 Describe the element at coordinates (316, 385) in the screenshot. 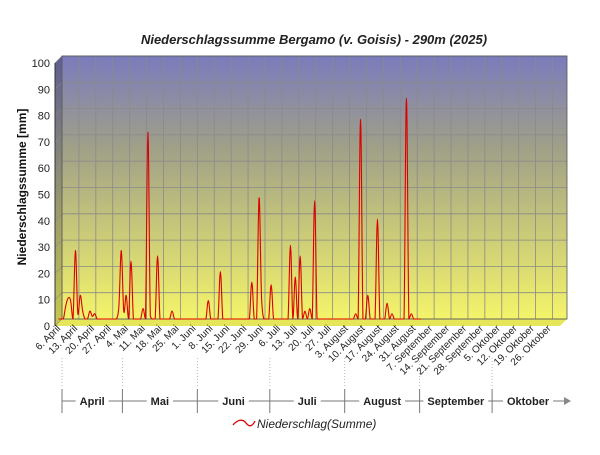

I see `month-axis: April Mai Juni Juli August September Oktober` at that location.